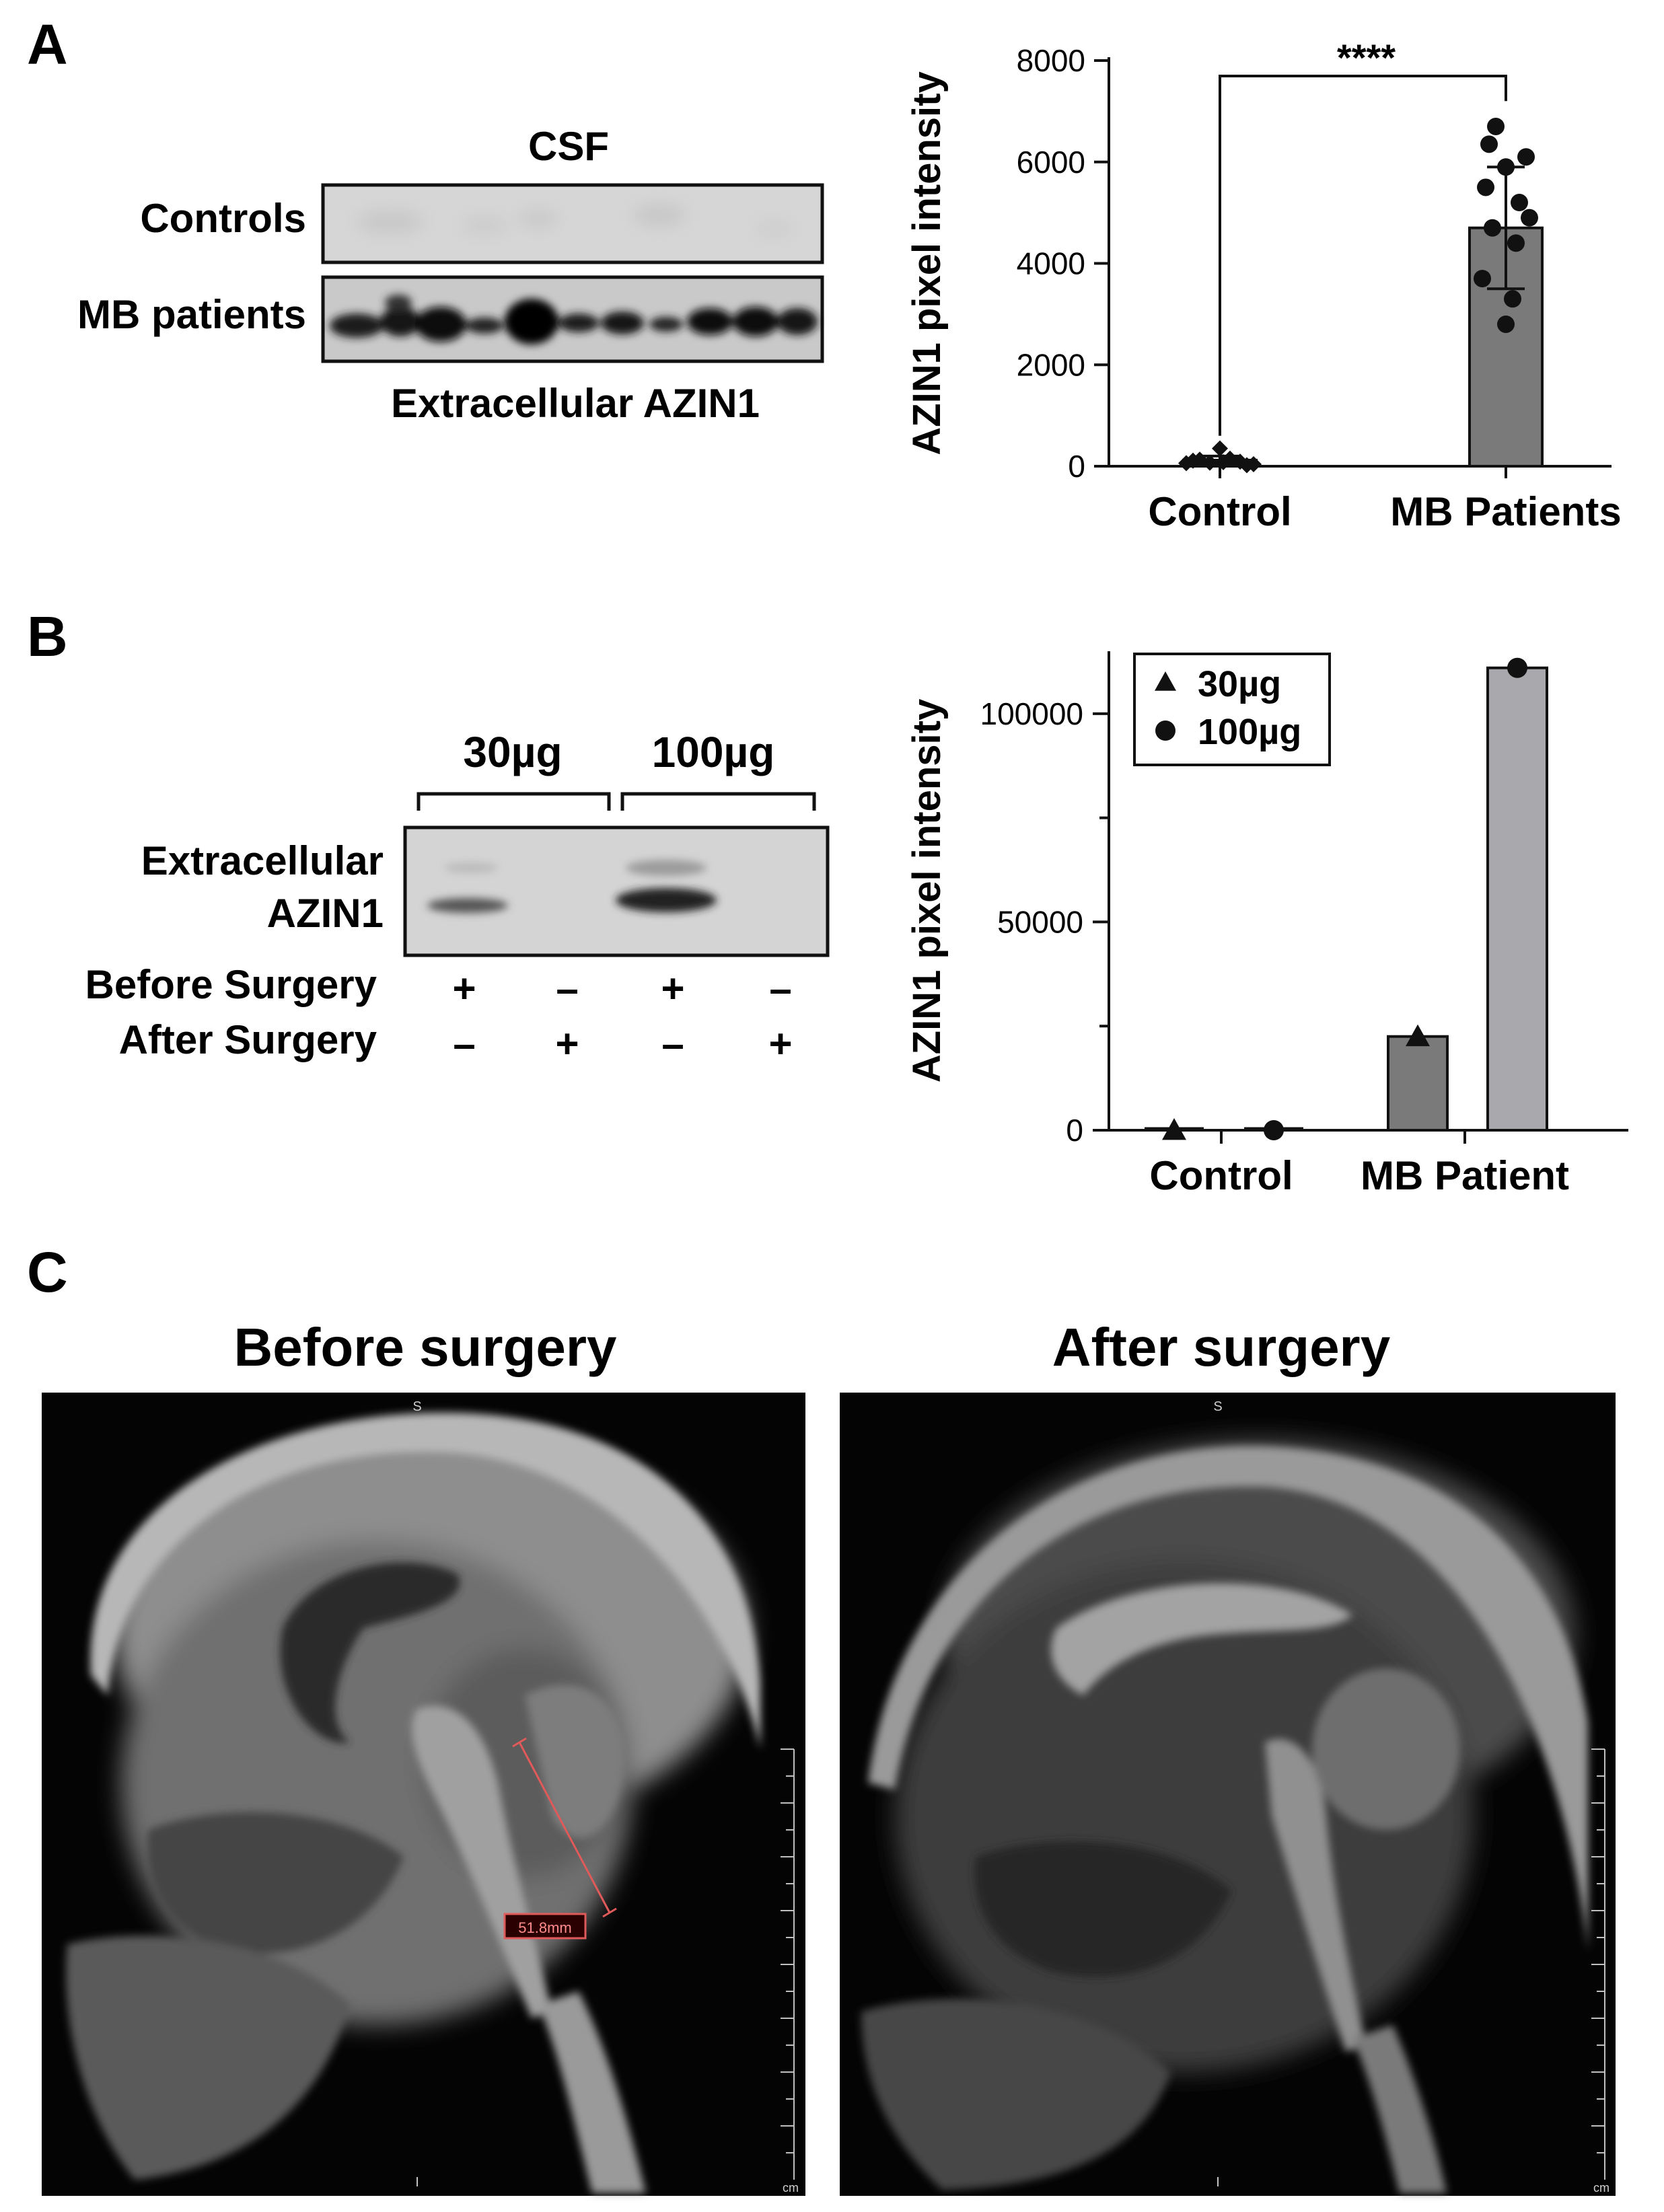 This screenshot has height=2212, width=1664. I want to click on chart-a-y-axis-label: AZIN1 pixel intensity, so click(927, 263).